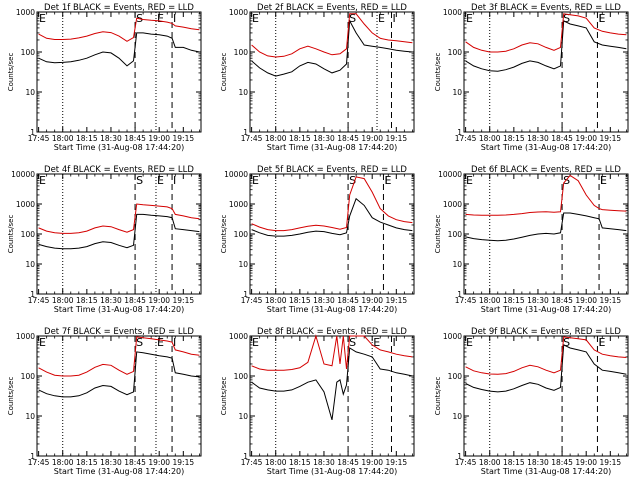  Describe the element at coordinates (546, 170) in the screenshot. I see `panel-title: Det 6f BLACK = Events, RED = LLD` at that location.